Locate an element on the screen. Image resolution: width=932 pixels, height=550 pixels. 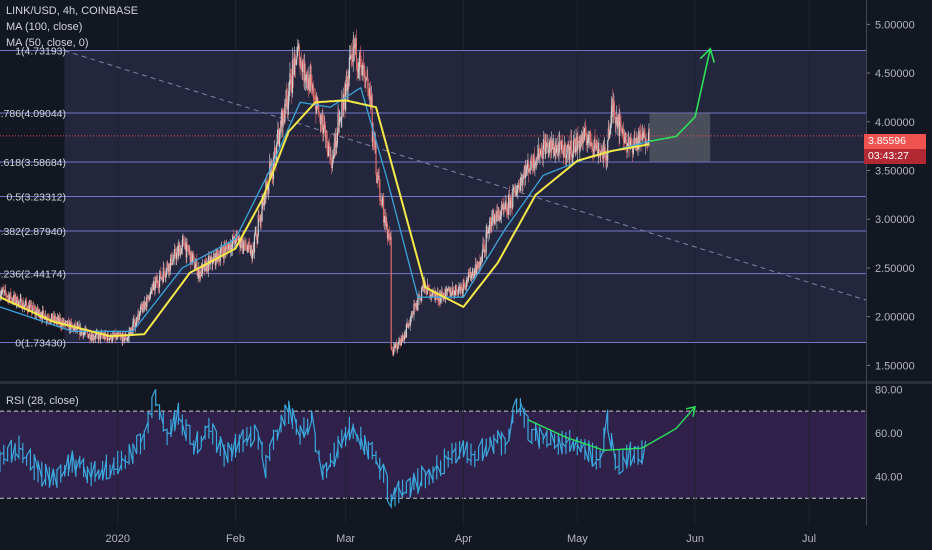
time-tick-label: May is located at coordinates (577, 539).